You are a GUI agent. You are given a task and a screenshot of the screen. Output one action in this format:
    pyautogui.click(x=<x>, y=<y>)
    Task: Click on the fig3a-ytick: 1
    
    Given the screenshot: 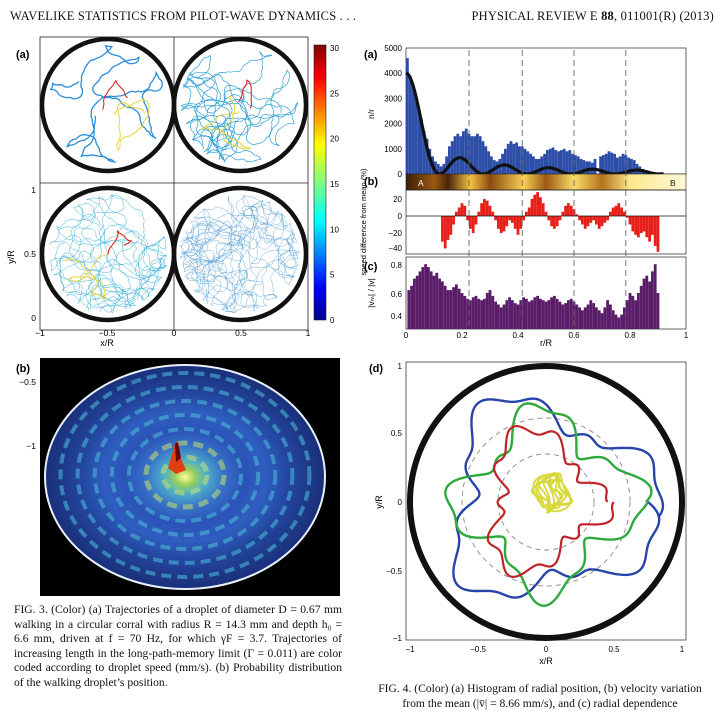 What is the action you would take?
    pyautogui.click(x=33, y=190)
    